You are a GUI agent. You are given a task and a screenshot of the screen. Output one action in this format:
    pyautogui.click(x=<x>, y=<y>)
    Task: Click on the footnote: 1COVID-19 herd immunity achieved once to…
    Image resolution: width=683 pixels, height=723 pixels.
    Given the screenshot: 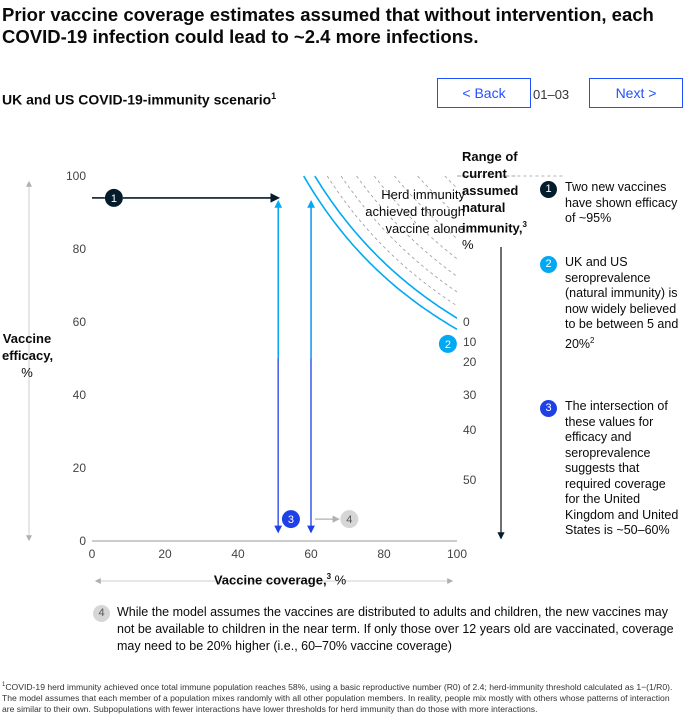 What is the action you would take?
    pyautogui.click(x=337, y=697)
    